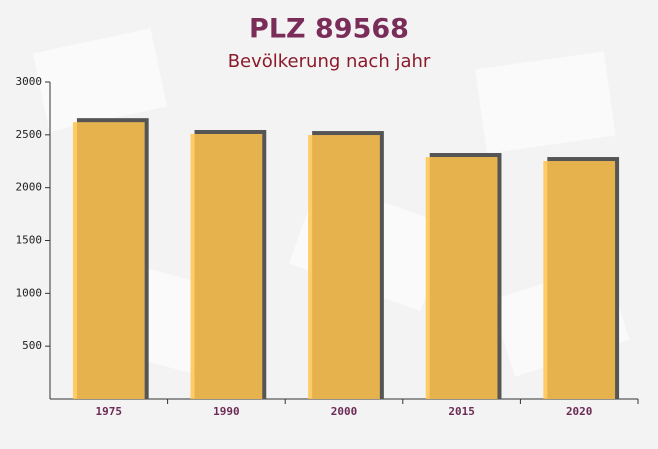  I want to click on y-tick-label: 1500, so click(29, 240).